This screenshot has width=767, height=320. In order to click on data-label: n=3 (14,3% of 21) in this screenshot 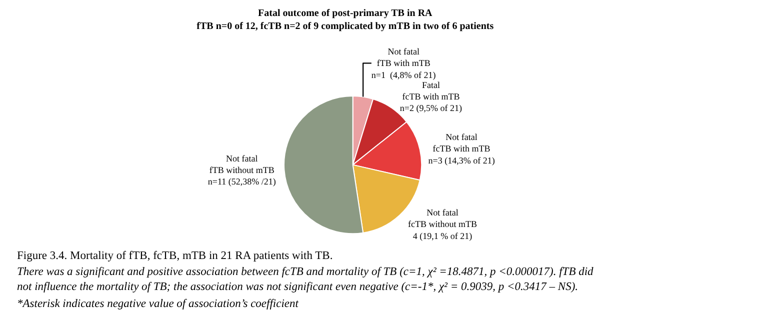, I will do `click(461, 160)`.